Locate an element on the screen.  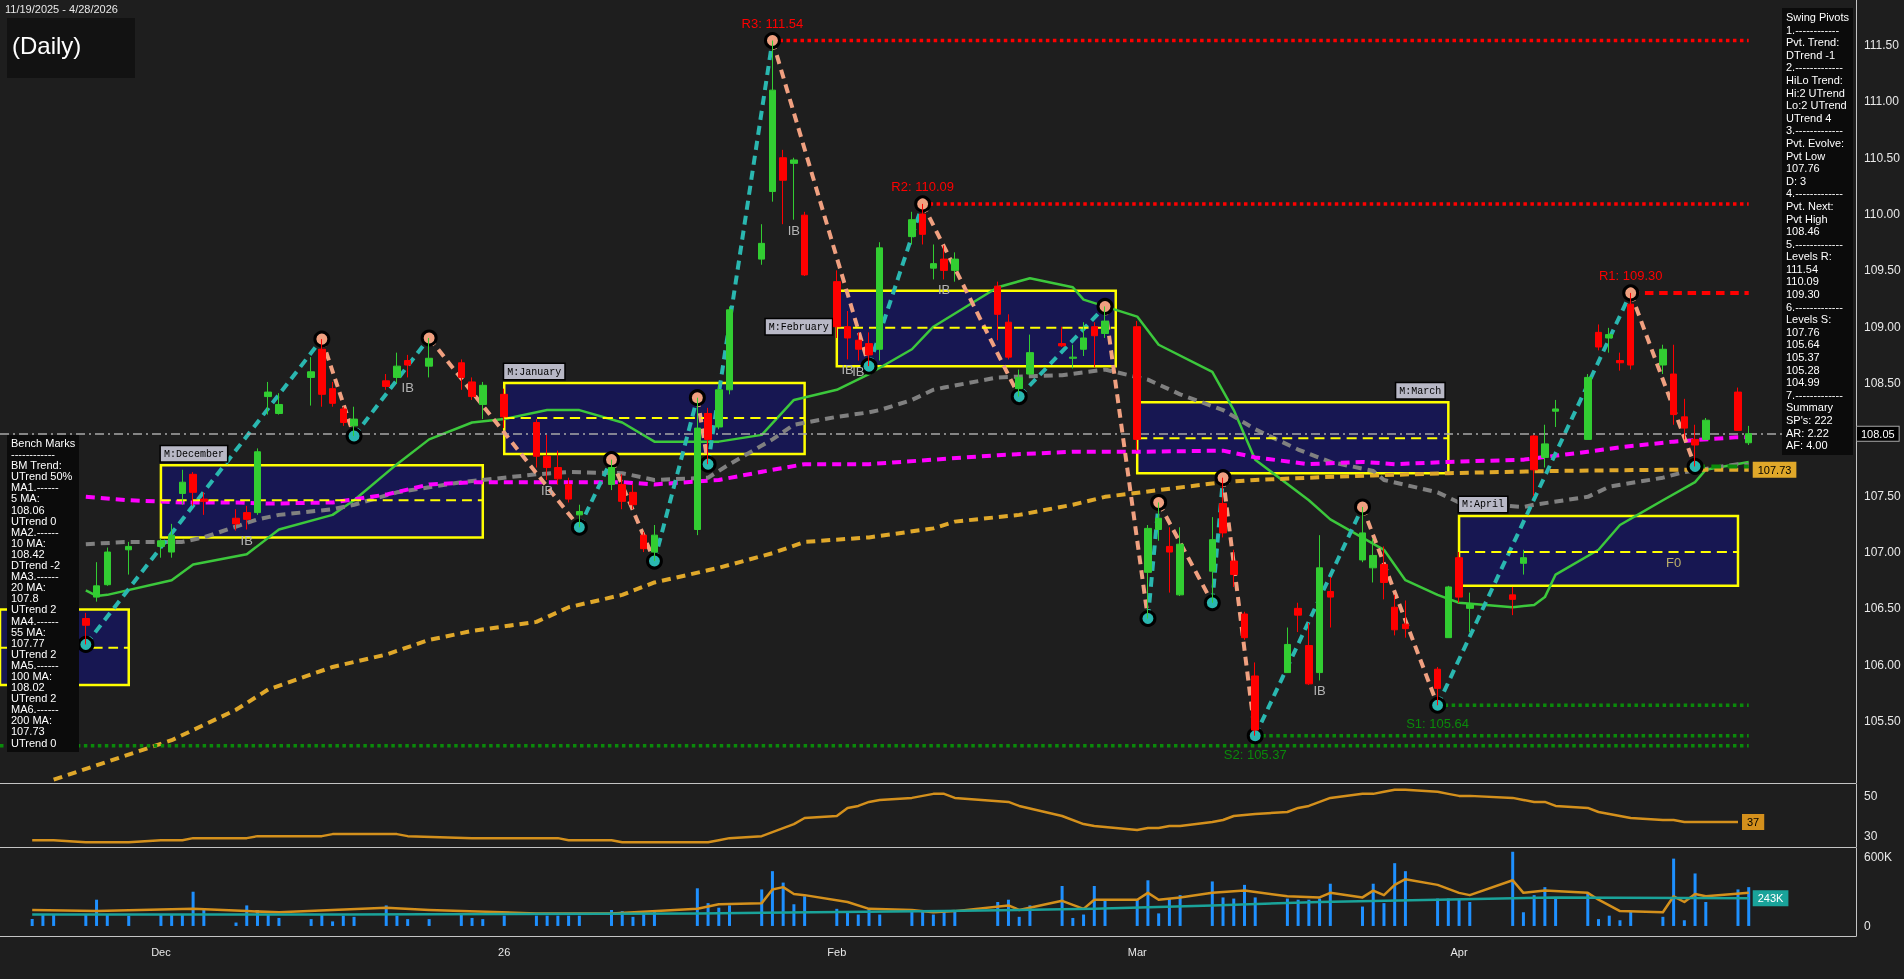
y-tick-label: 109.00 is located at coordinates (1883, 326).